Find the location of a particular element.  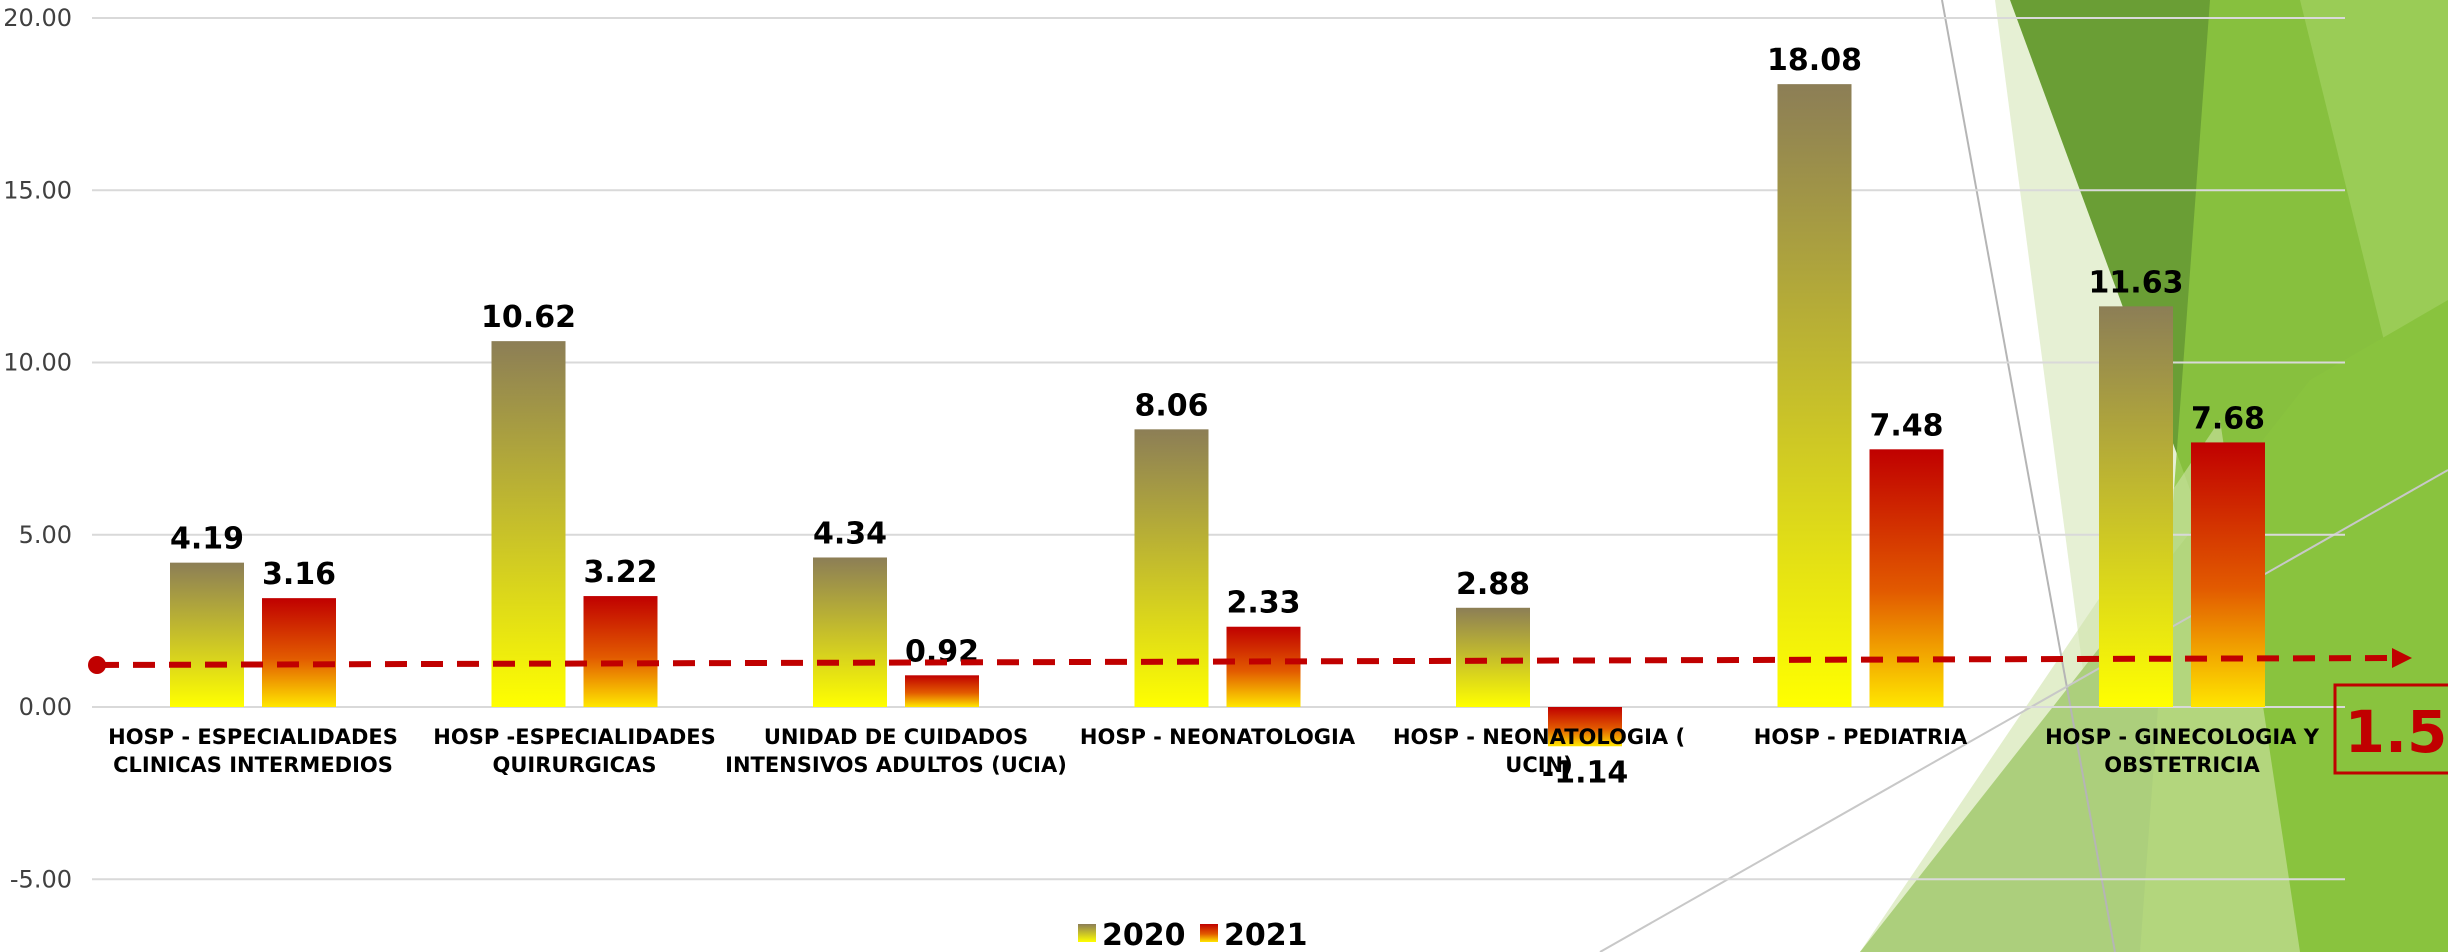

category-label-2: INTENSIVOS ADULTOS (UCIA) is located at coordinates (896, 765).